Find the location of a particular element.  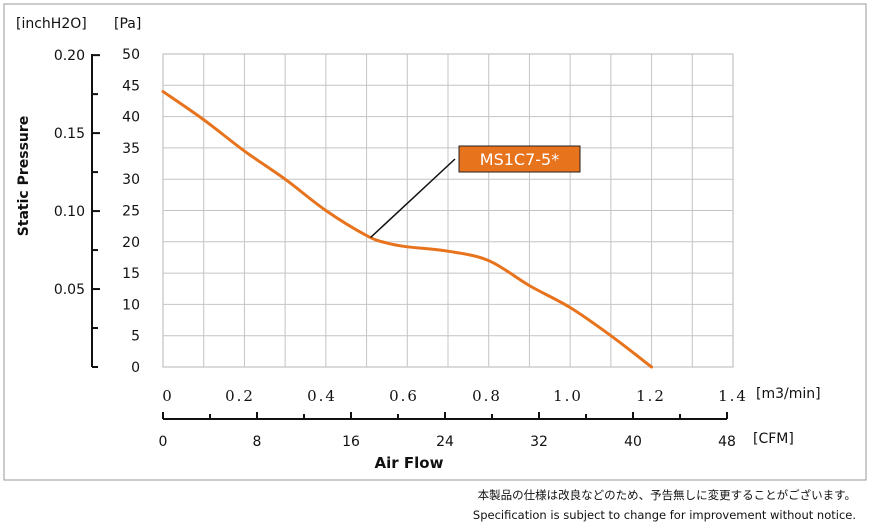

x-tick-label-m3min: 0.6 is located at coordinates (404, 396).